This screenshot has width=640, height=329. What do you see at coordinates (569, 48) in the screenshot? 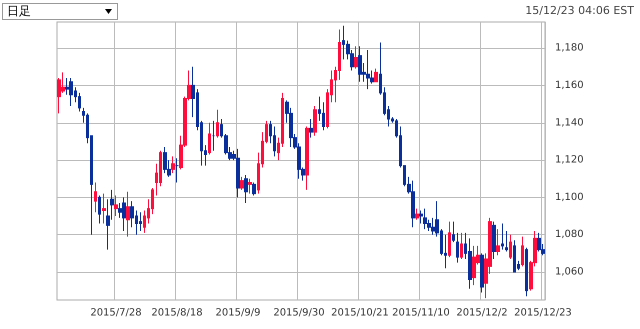
I see `y-tick-label: 1,180` at bounding box center [569, 48].